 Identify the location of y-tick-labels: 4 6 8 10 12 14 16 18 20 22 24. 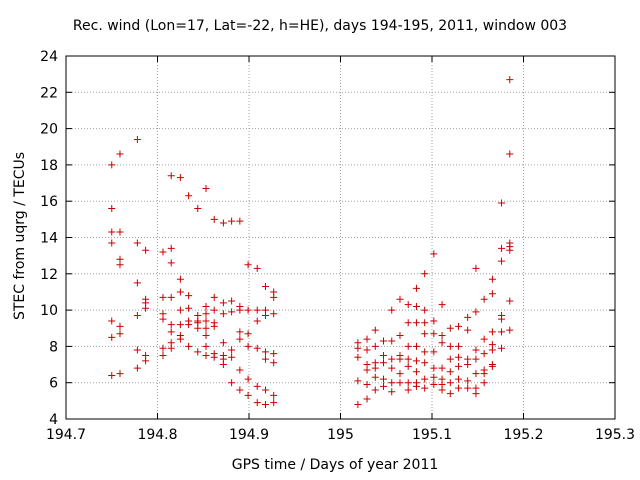
(49, 238).